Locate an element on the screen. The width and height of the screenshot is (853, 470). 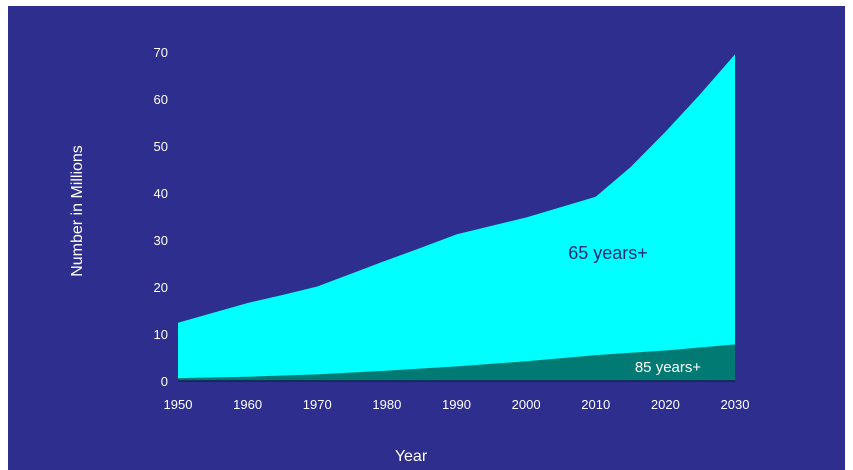
series-label-65-plus: 65 years+ is located at coordinates (608, 253).